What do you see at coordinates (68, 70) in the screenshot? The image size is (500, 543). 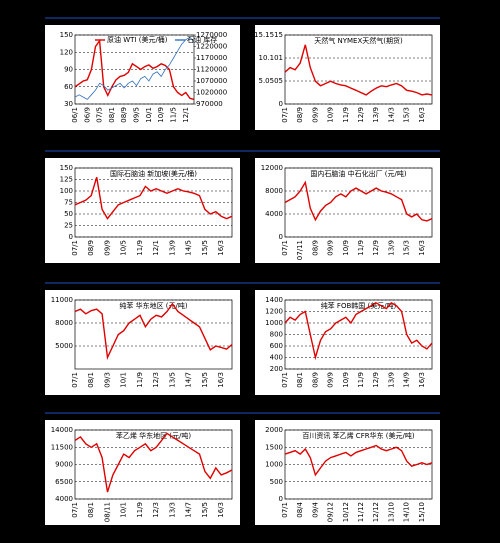 I see `y-tick-label: 90` at bounding box center [68, 70].